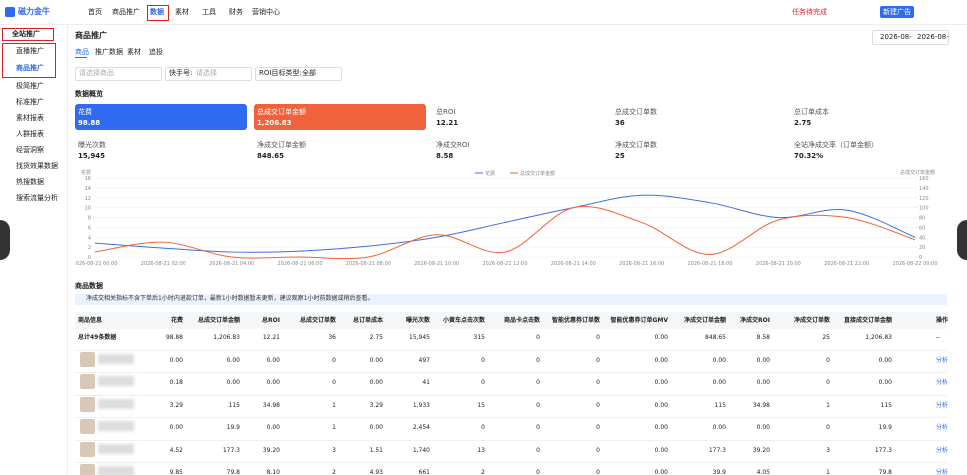  What do you see at coordinates (88, 179) in the screenshot?
I see `y-tick-label: 16` at bounding box center [88, 179].